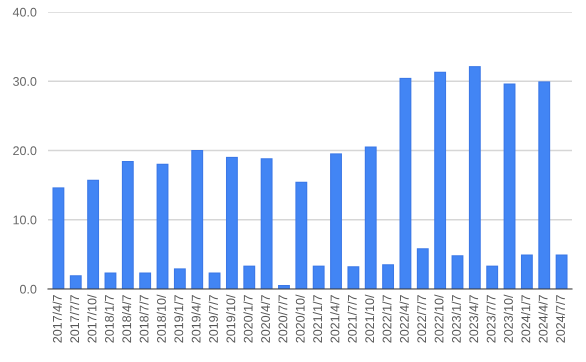  What do you see at coordinates (127, 319) in the screenshot?
I see `x-tick-label: 2018/4/7` at bounding box center [127, 319].